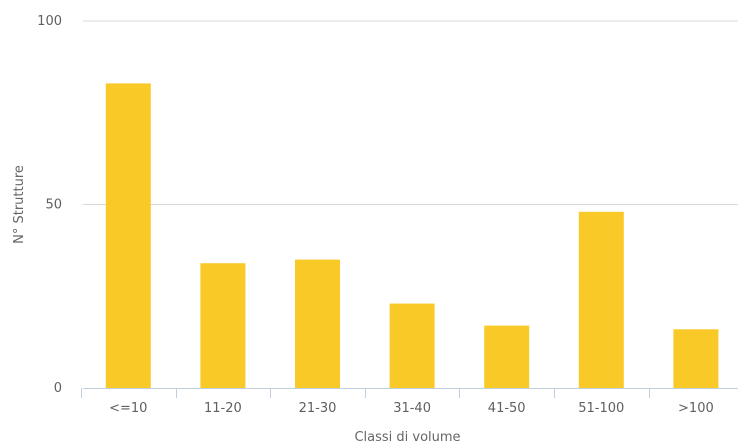 This screenshot has height=443, width=738. What do you see at coordinates (58, 388) in the screenshot?
I see `y-tick-label: 0` at bounding box center [58, 388].